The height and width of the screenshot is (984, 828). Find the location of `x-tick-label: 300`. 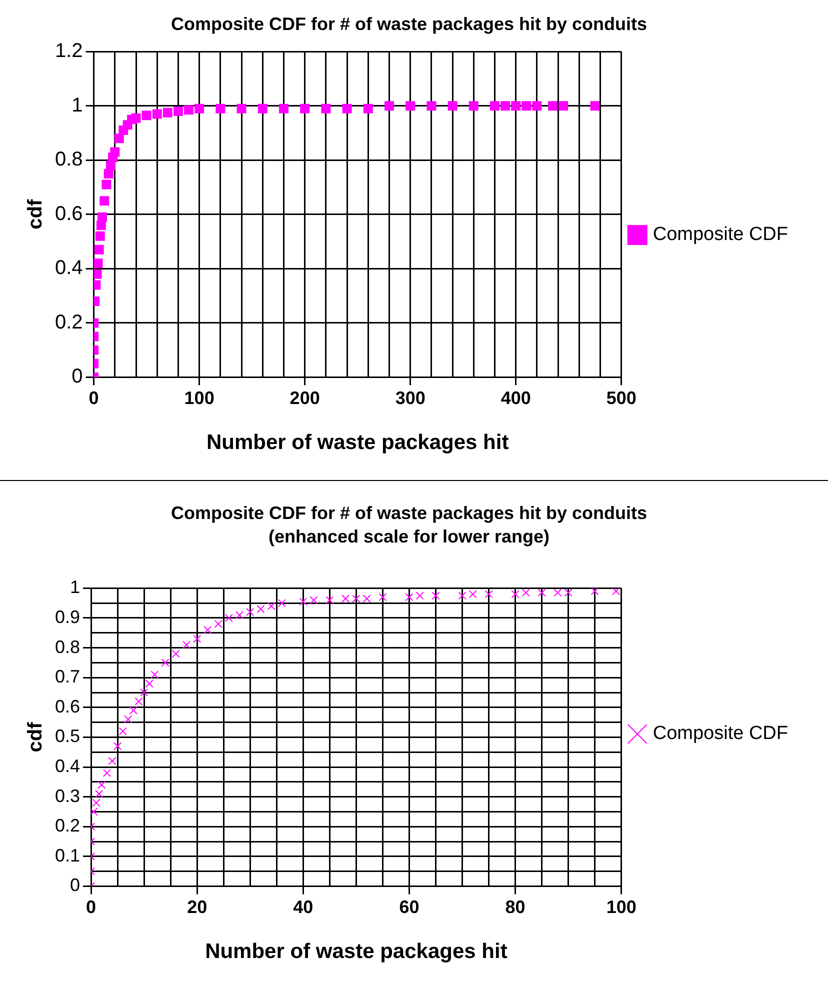

x-tick-label: 300 is located at coordinates (410, 398).